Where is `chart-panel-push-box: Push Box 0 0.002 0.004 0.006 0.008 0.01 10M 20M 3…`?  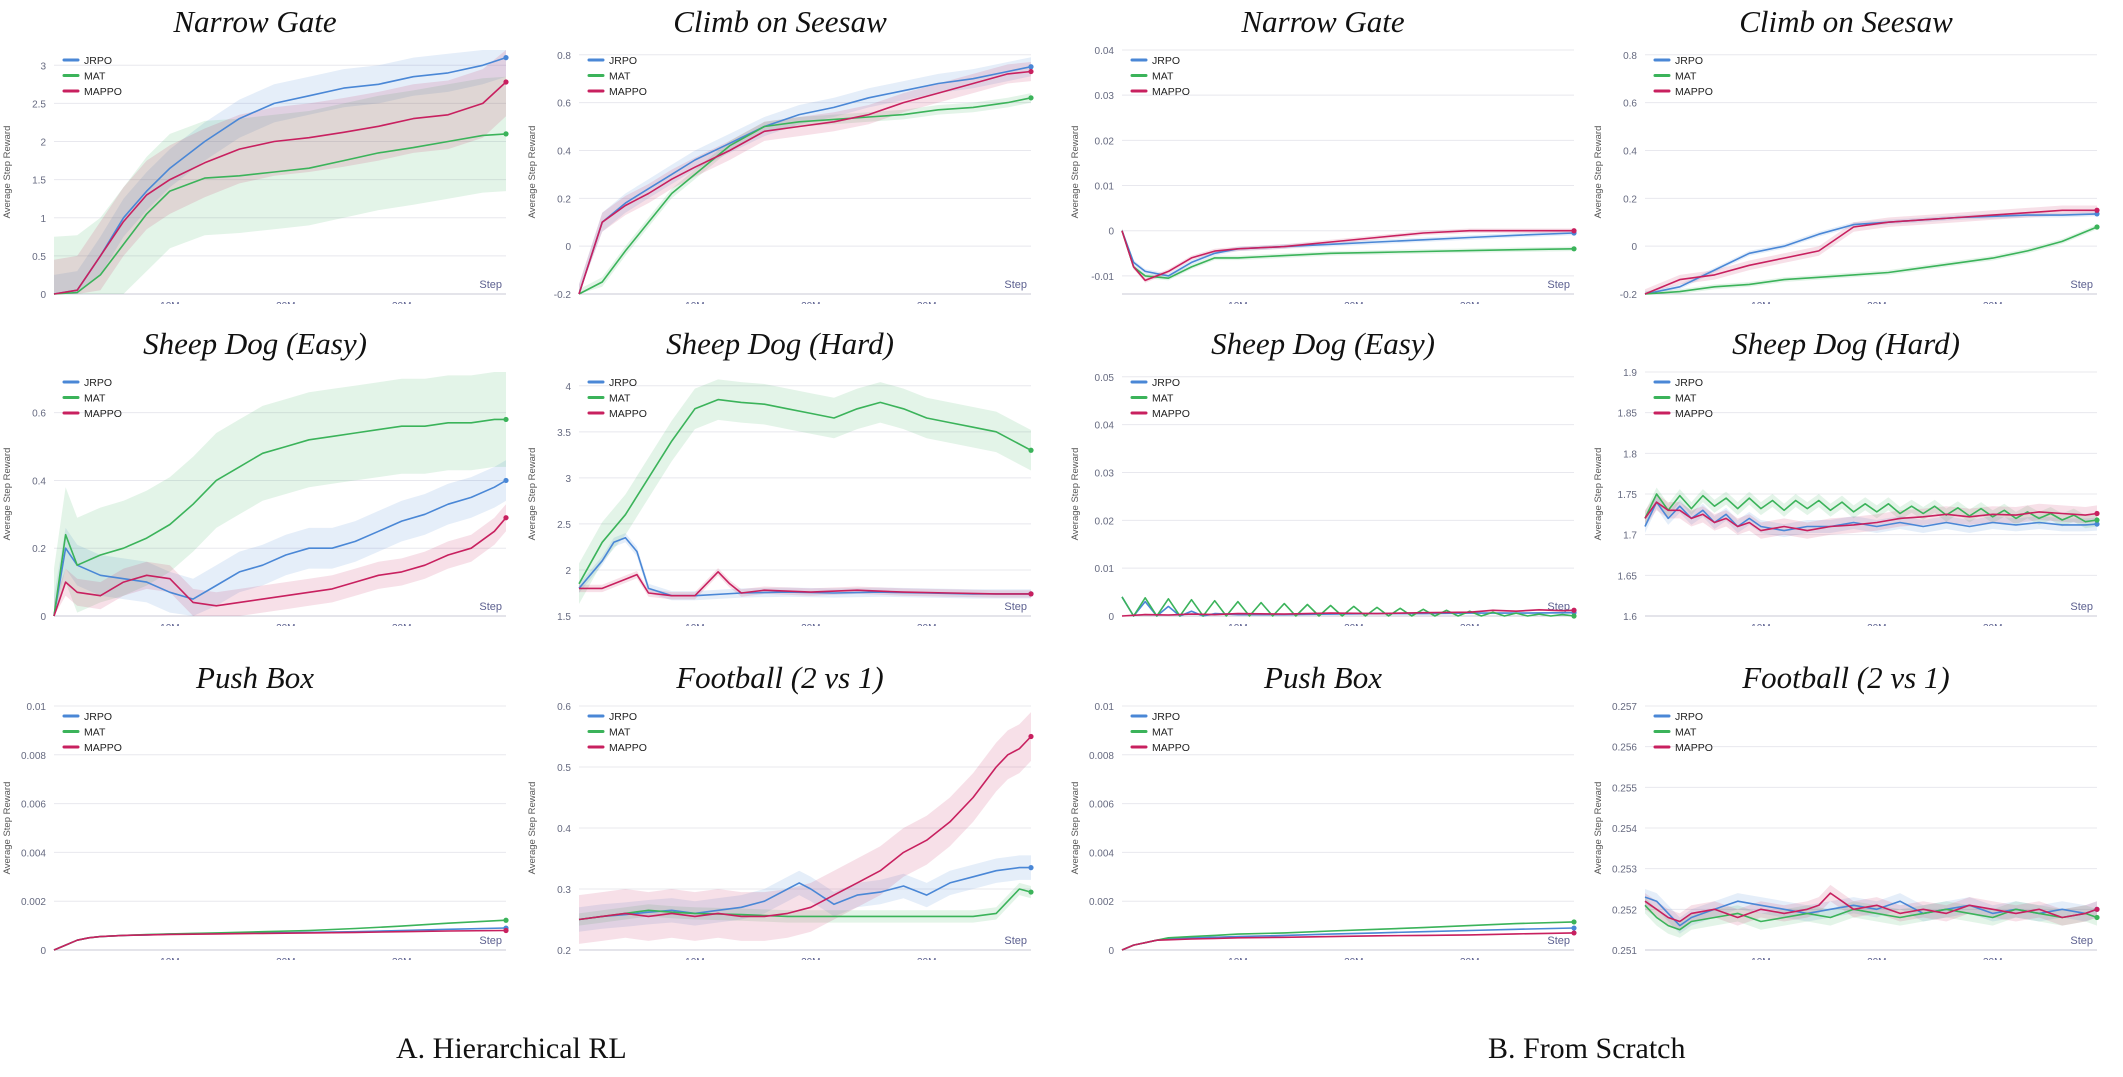
chart-panel-push-box: Push Box 0 0.002 0.004 0.006 0.008 0.01 10M 20M 3… is located at coordinates (255, 821).